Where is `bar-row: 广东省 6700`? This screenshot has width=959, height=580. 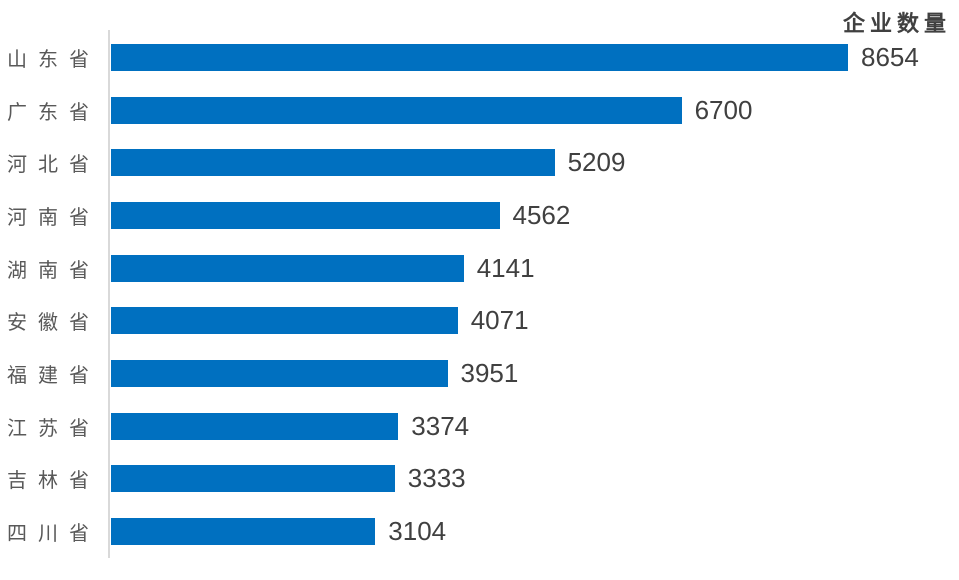 bar-row: 广东省 6700 is located at coordinates (479, 110).